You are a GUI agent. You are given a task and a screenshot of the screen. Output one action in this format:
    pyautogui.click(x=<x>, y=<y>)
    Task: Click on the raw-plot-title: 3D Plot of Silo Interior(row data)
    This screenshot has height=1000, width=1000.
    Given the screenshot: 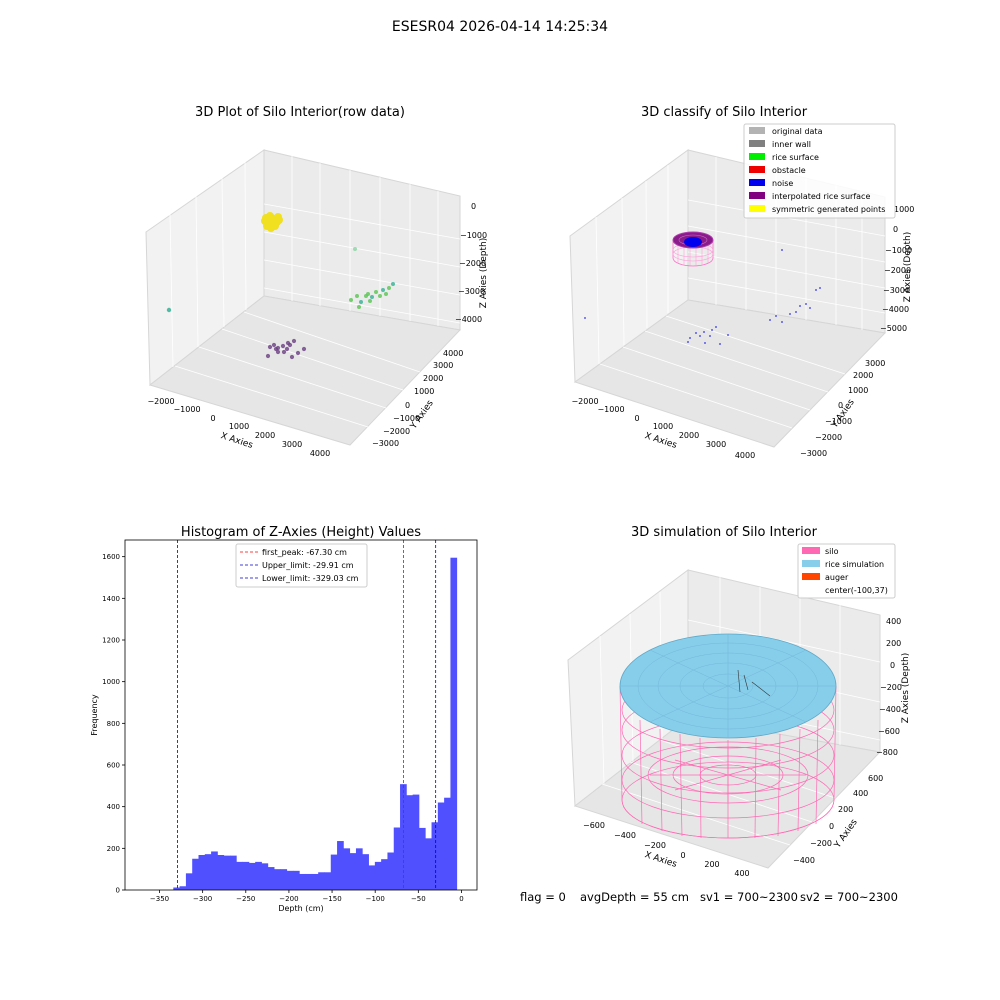 What is the action you would take?
    pyautogui.click(x=300, y=112)
    